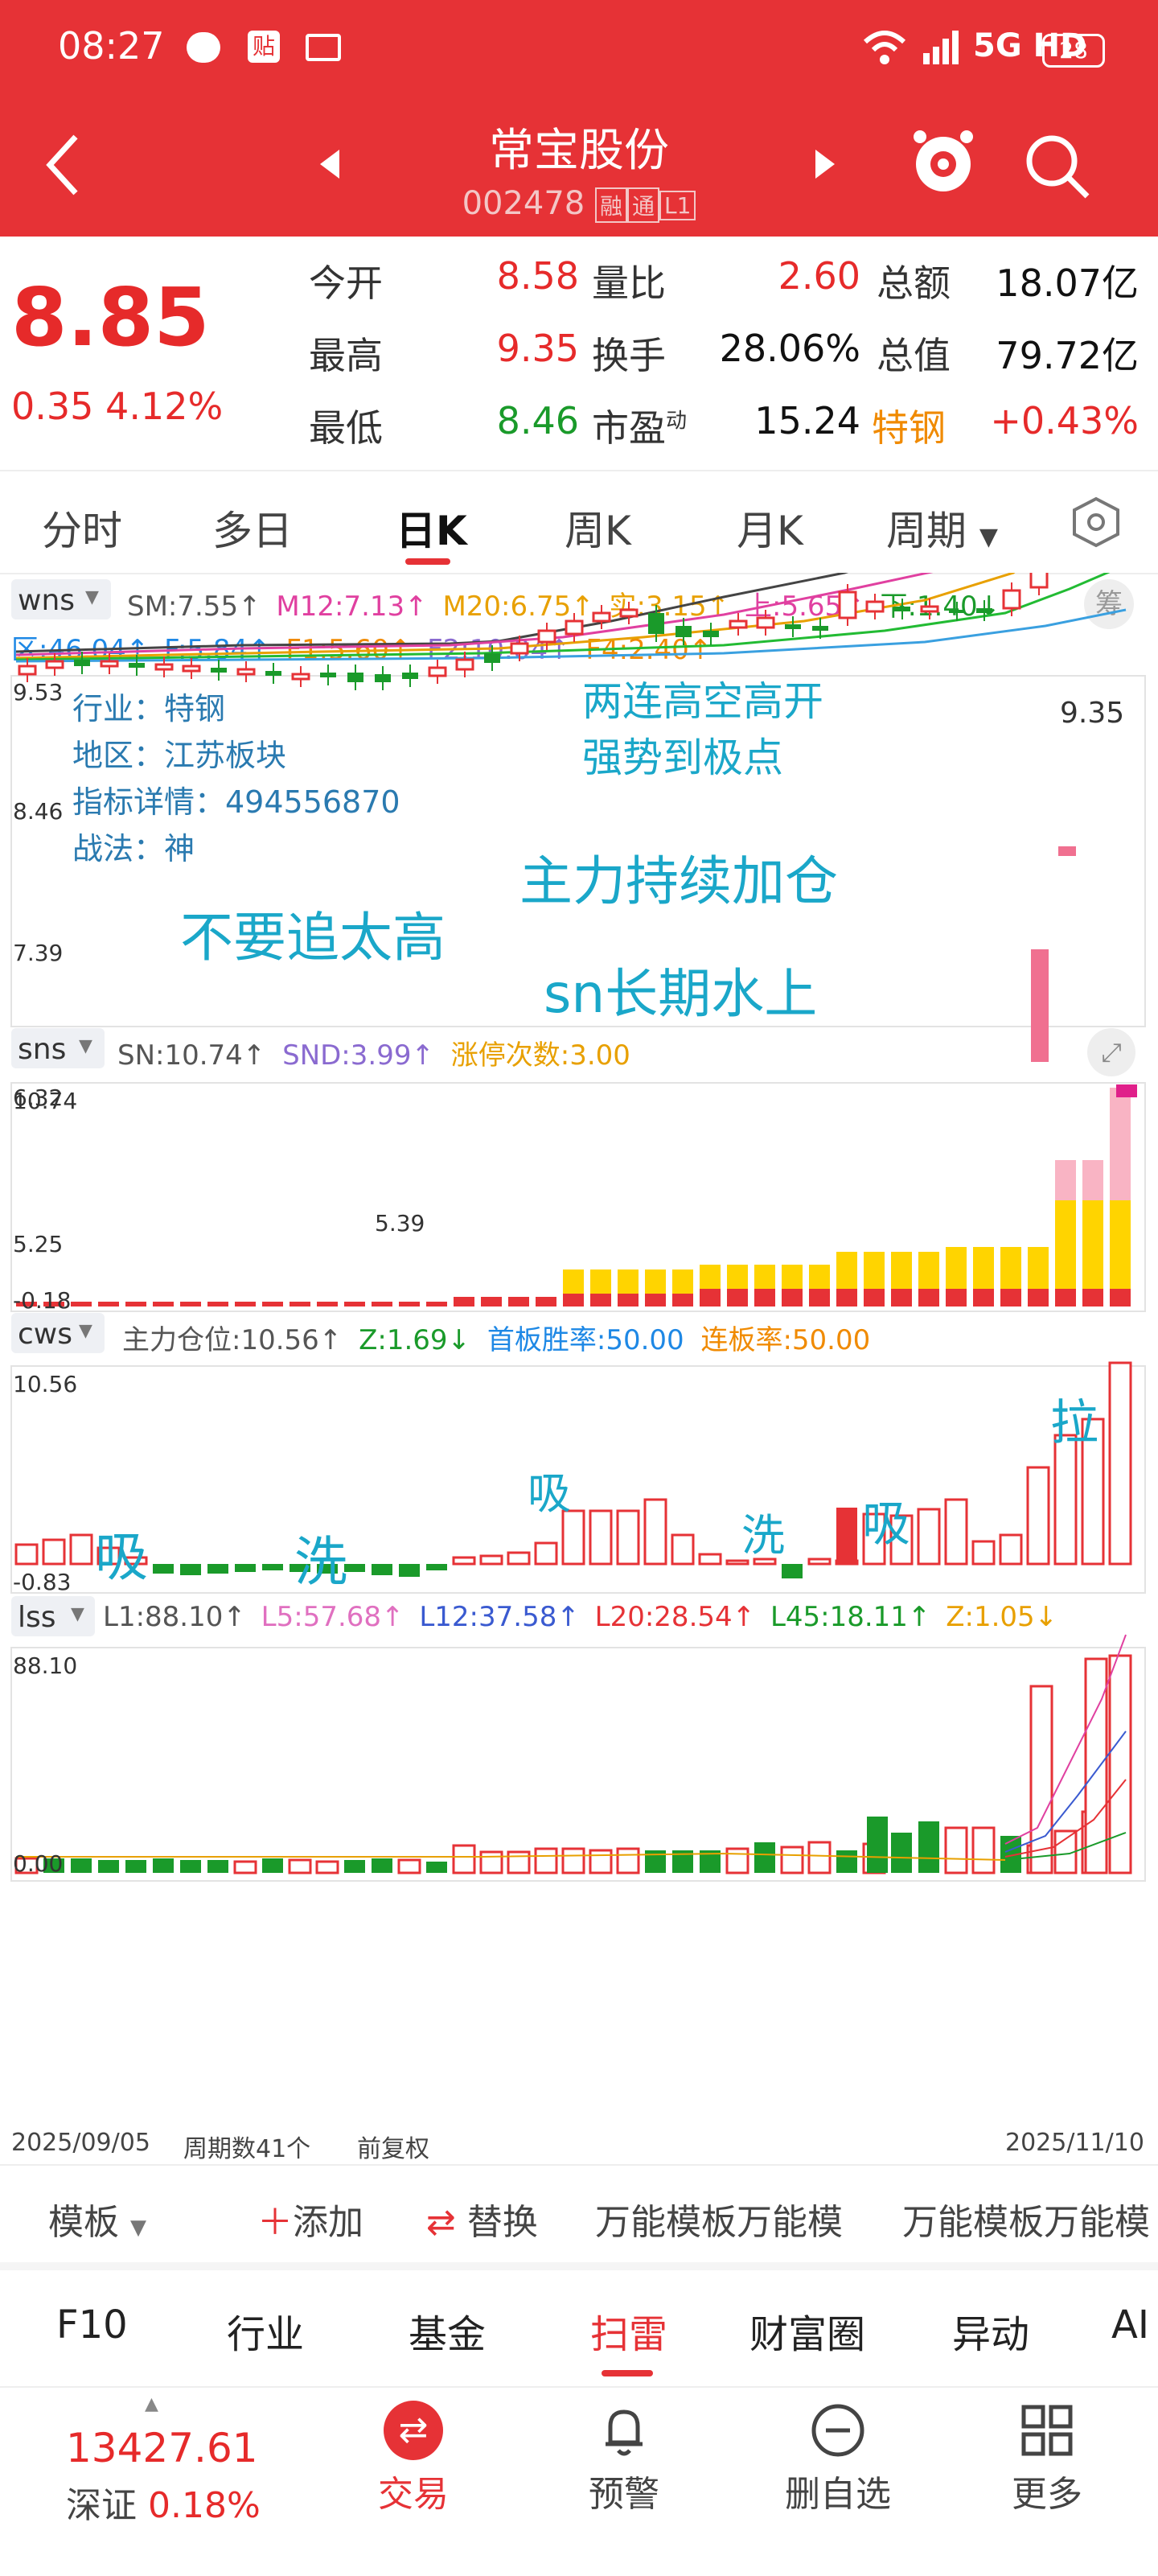 This screenshot has width=1158, height=2576. I want to click on mascot-icon, so click(944, 163).